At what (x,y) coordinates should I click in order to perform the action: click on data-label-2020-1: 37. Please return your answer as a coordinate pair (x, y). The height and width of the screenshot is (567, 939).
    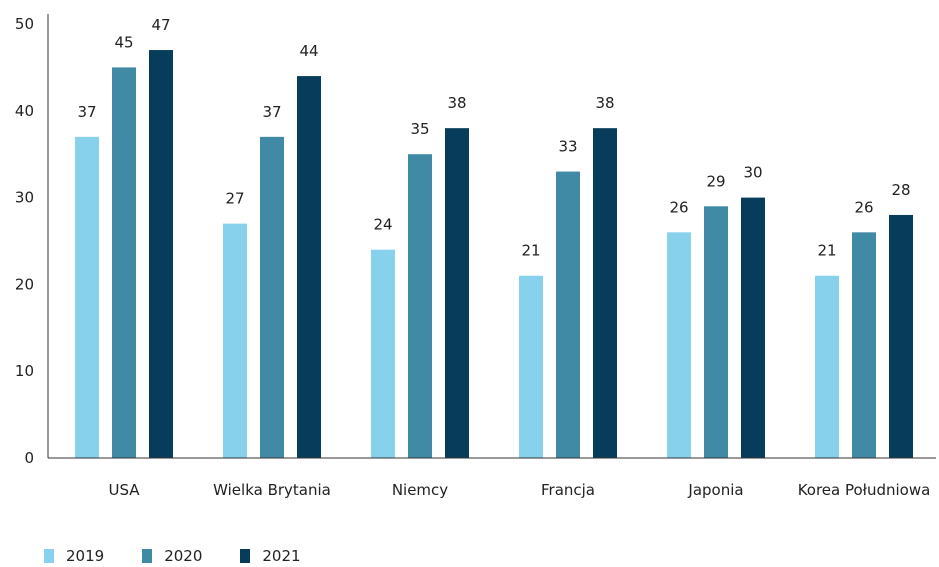
    Looking at the image, I should click on (271, 112).